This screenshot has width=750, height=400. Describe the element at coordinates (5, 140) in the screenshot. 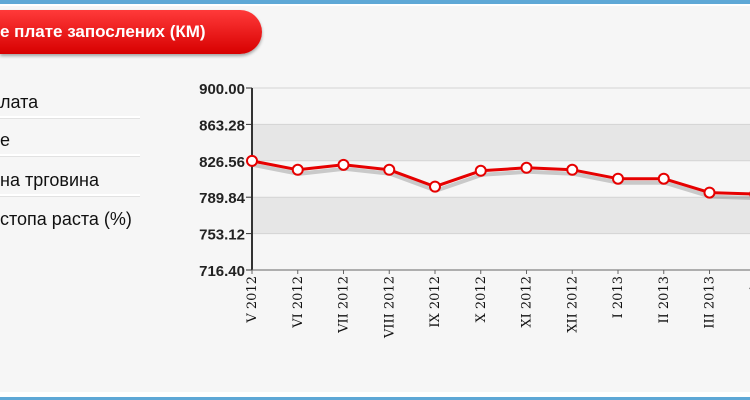

I see `series-menu-item-2: е` at that location.